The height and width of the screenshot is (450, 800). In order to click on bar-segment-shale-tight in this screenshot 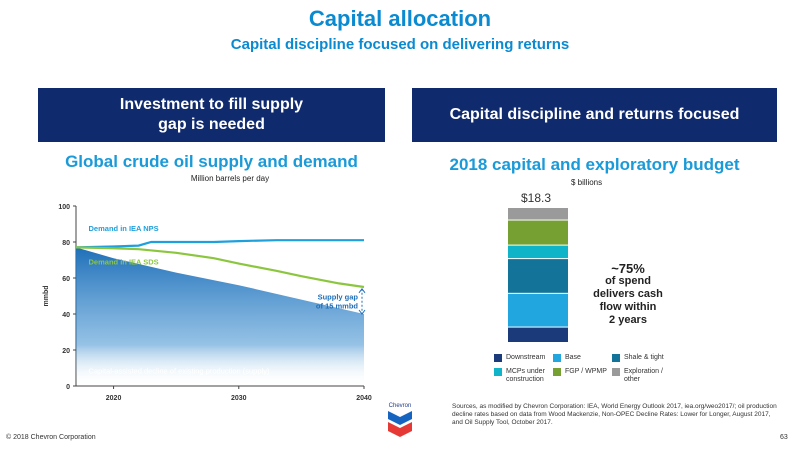, I will do `click(538, 276)`.